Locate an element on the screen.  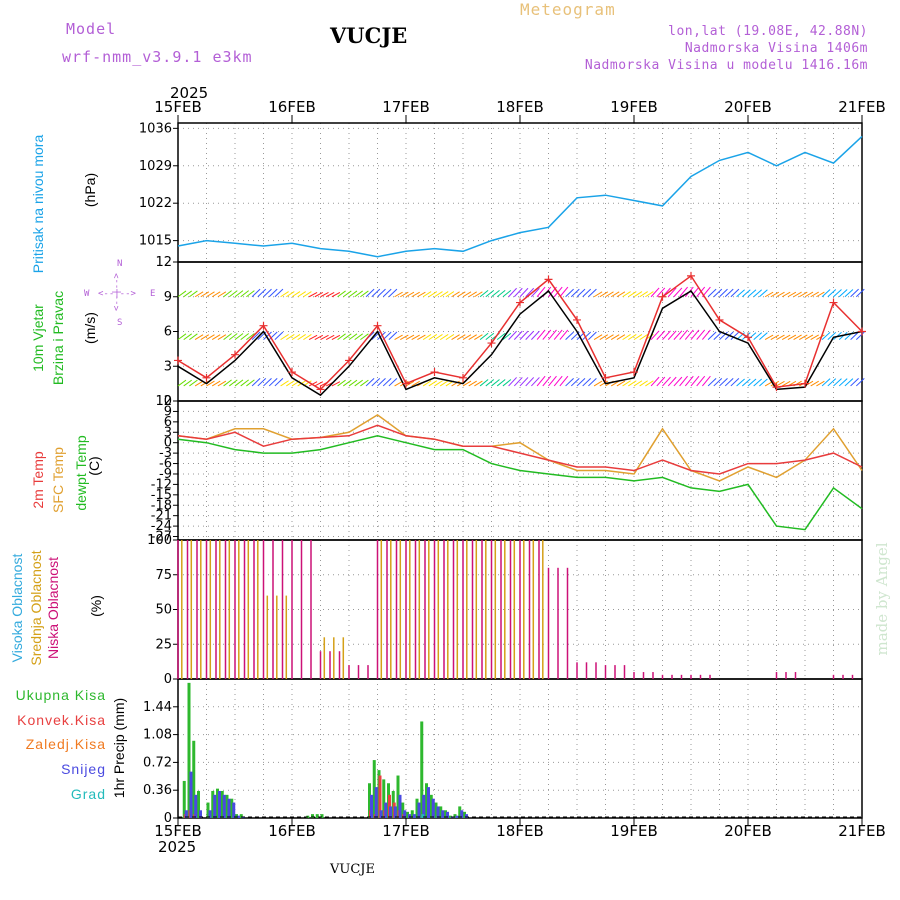
convective-rain-bar is located at coordinates (380, 796).